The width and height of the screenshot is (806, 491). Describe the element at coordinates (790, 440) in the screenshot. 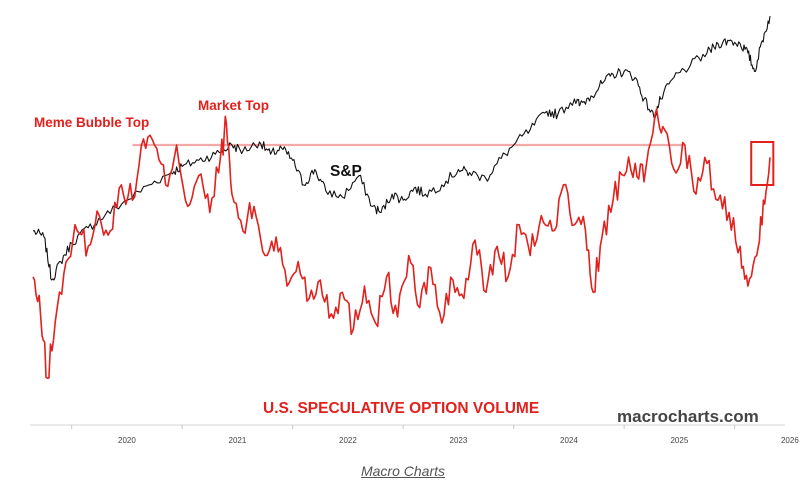

I see `x-tick-label: 2026` at that location.